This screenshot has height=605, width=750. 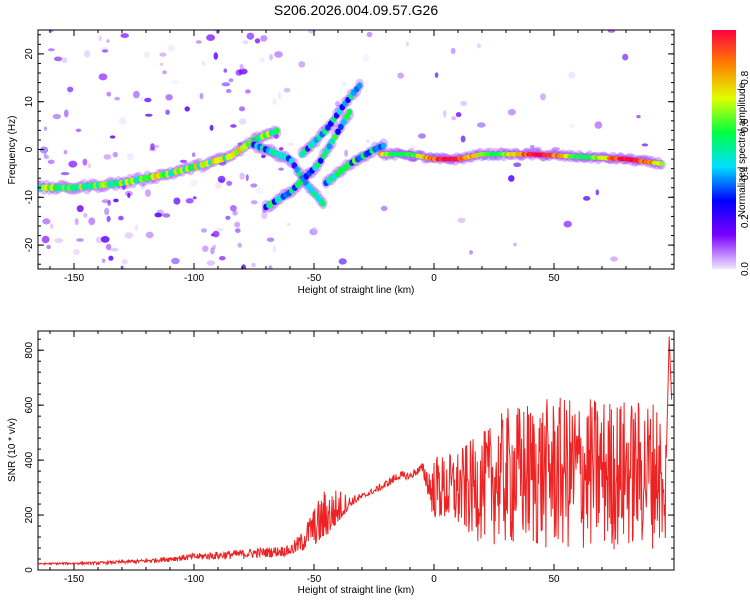 I want to click on y-tick-label: 400, so click(x=29, y=459).